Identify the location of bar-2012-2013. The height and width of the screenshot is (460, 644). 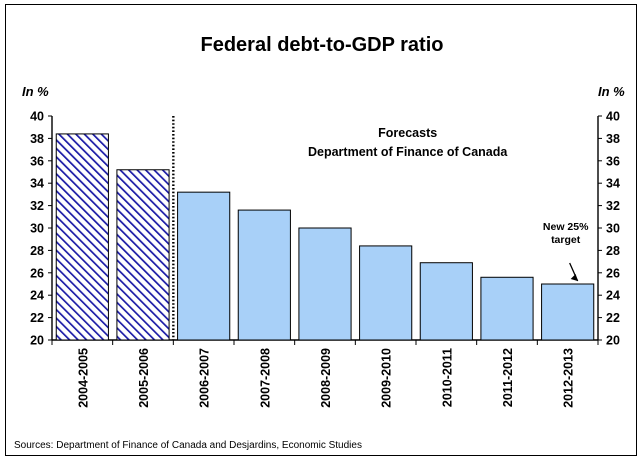
(568, 312).